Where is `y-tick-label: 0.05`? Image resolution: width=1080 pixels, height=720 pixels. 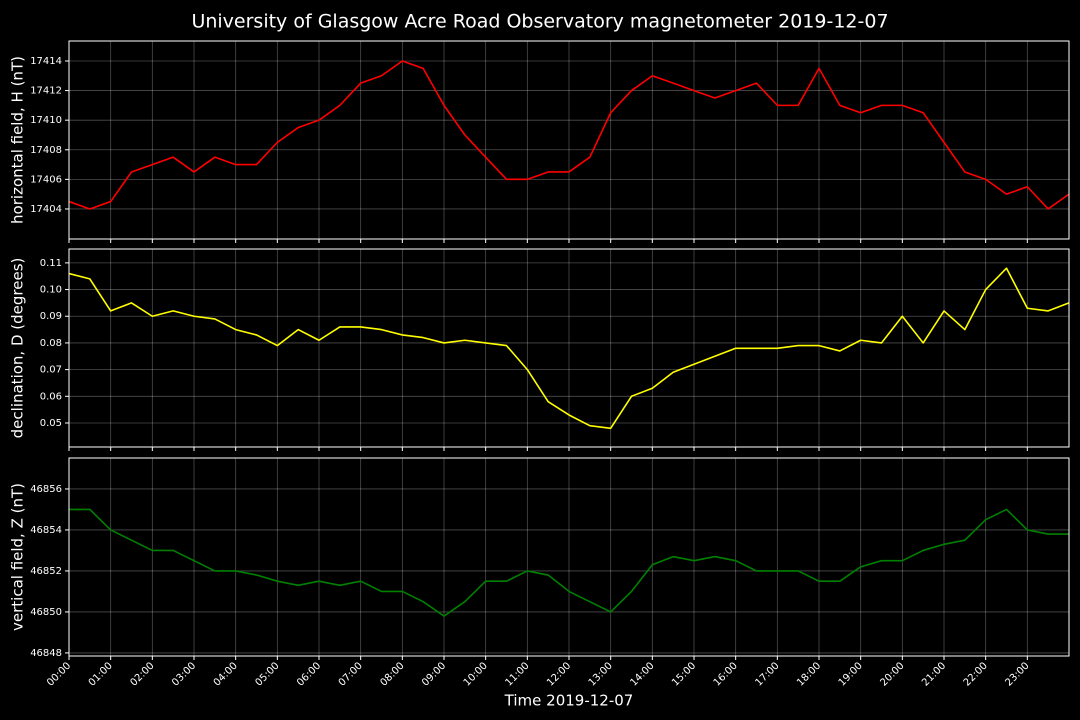 y-tick-label: 0.05 is located at coordinates (51, 423).